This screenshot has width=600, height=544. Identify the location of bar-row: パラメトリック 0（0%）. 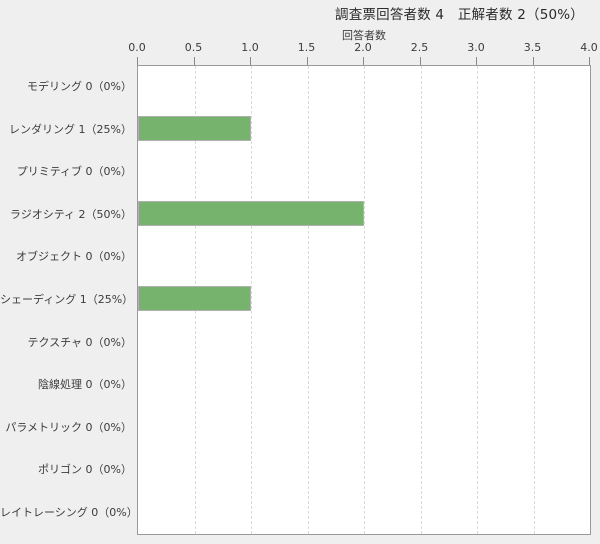
(295, 426).